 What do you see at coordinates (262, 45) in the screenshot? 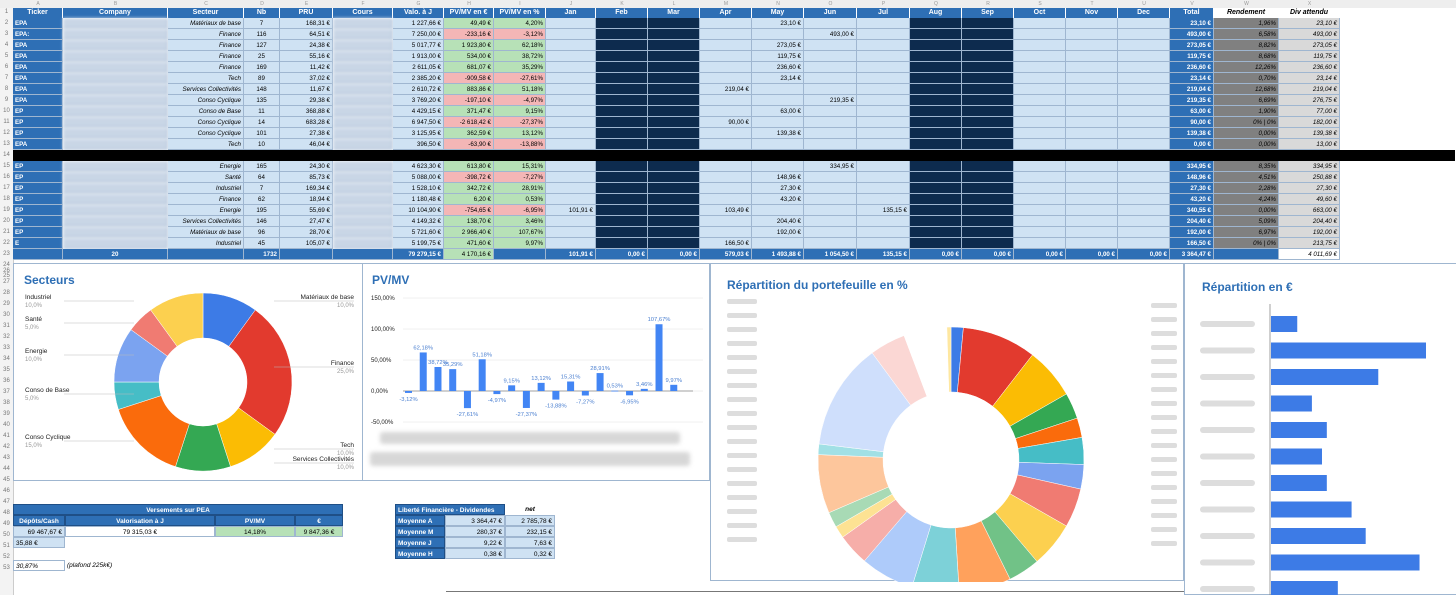
I see `nb-cell: 127` at bounding box center [262, 45].